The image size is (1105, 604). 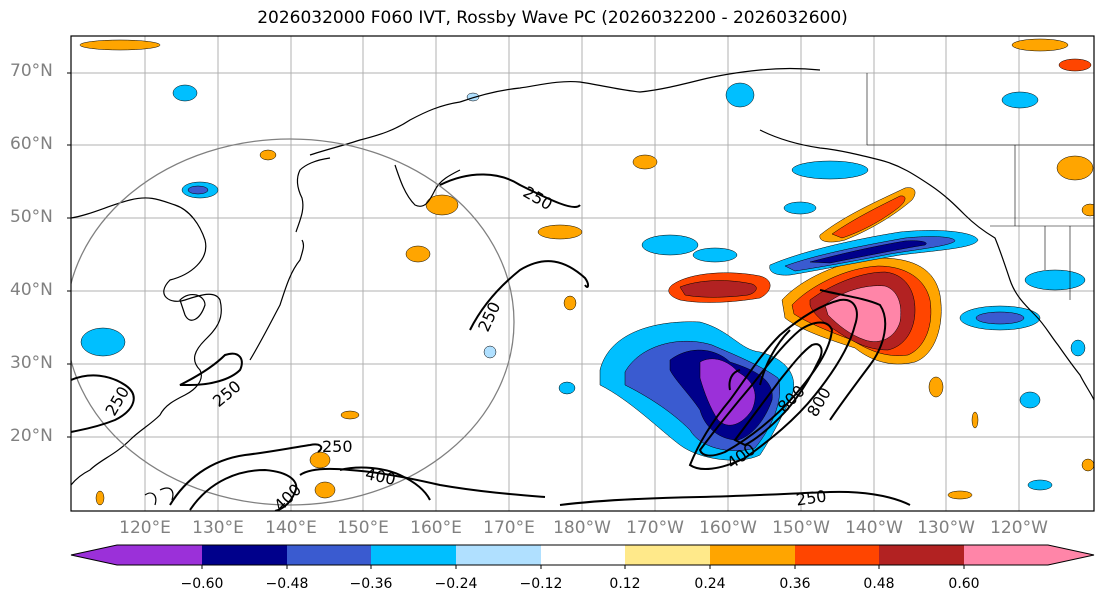 I want to click on colorbar, so click(x=582, y=556).